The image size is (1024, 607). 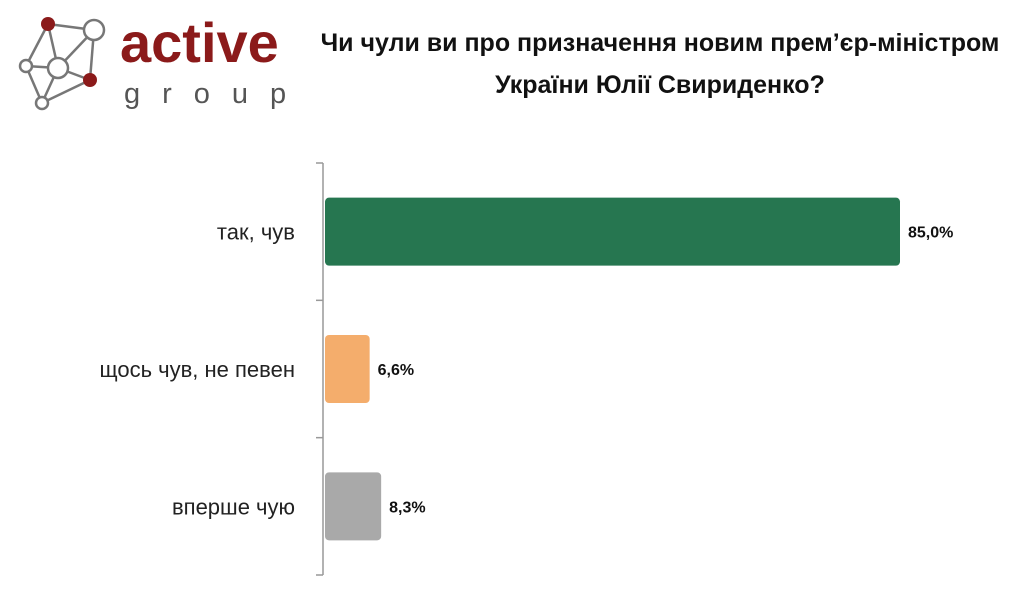 I want to click on value-label: 8,3%, so click(x=407, y=507).